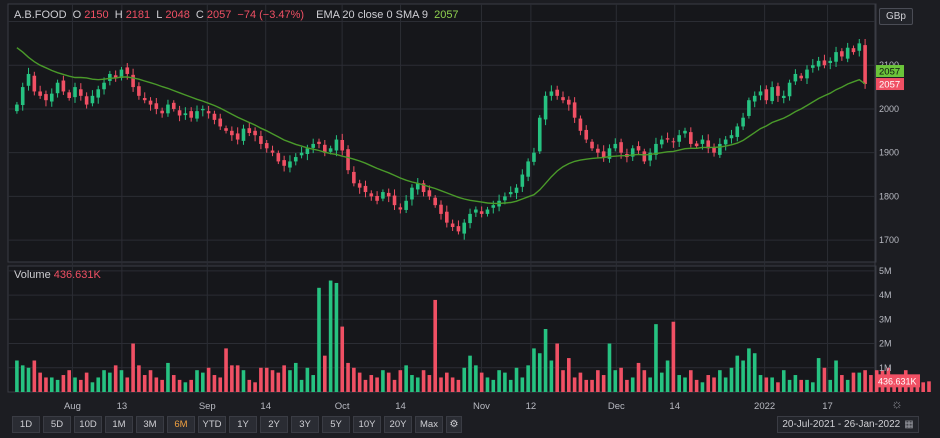 This screenshot has width=940, height=438. Describe the element at coordinates (616, 406) in the screenshot. I see `time-tick-label: Dec` at that location.